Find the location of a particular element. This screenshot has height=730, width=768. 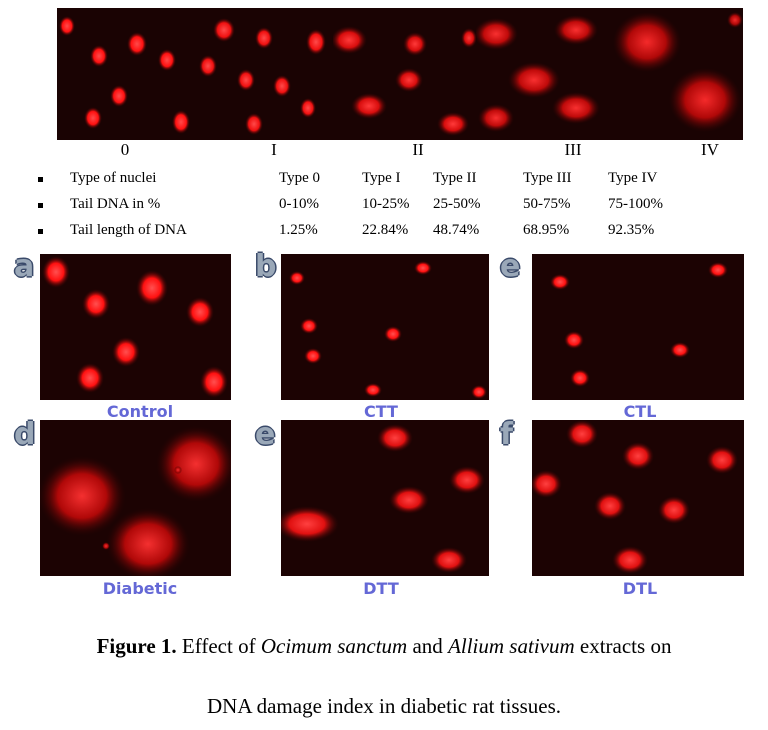

panel-image-control is located at coordinates (135, 327).